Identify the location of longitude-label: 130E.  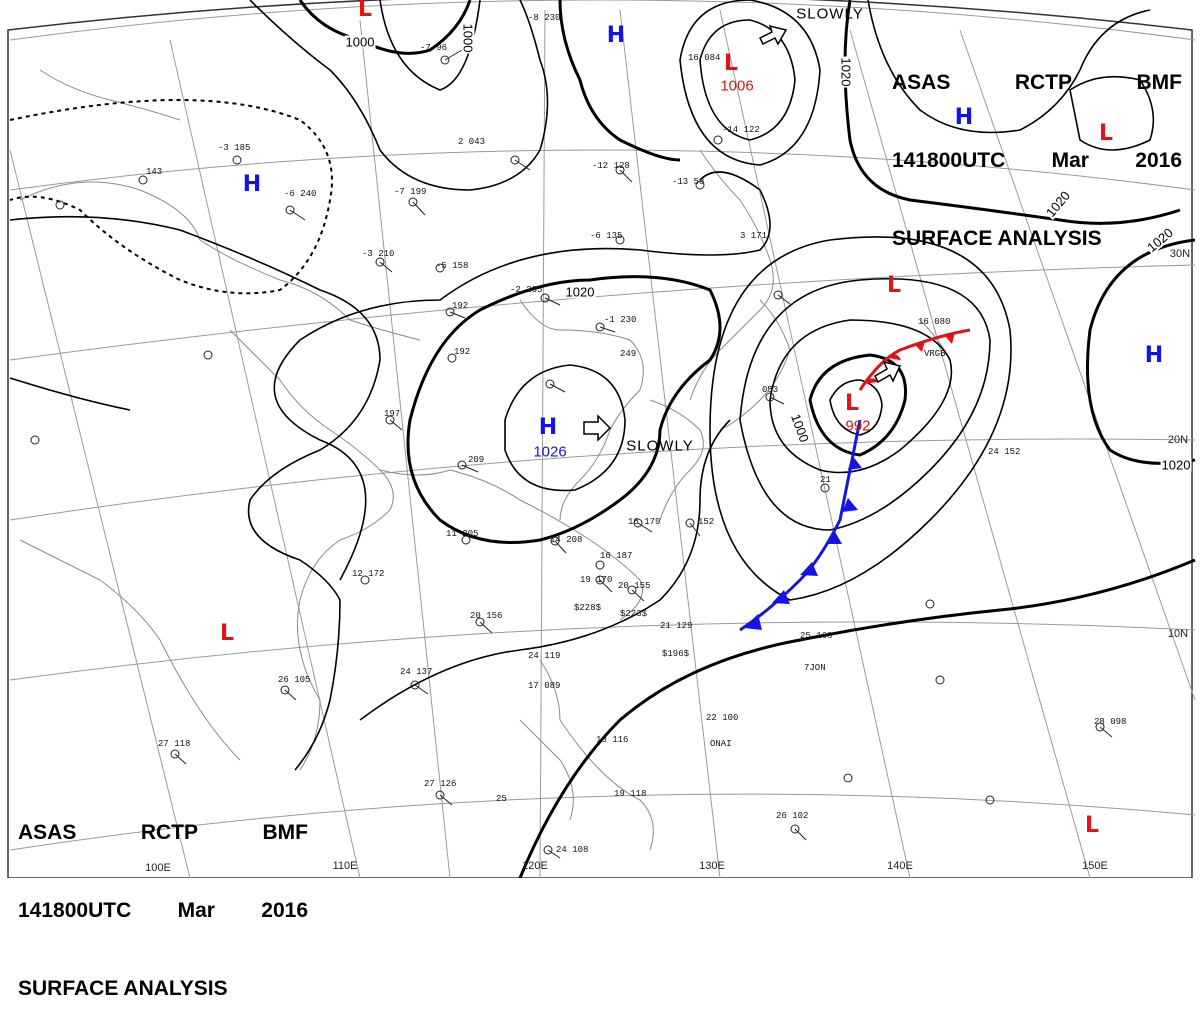
(712, 866).